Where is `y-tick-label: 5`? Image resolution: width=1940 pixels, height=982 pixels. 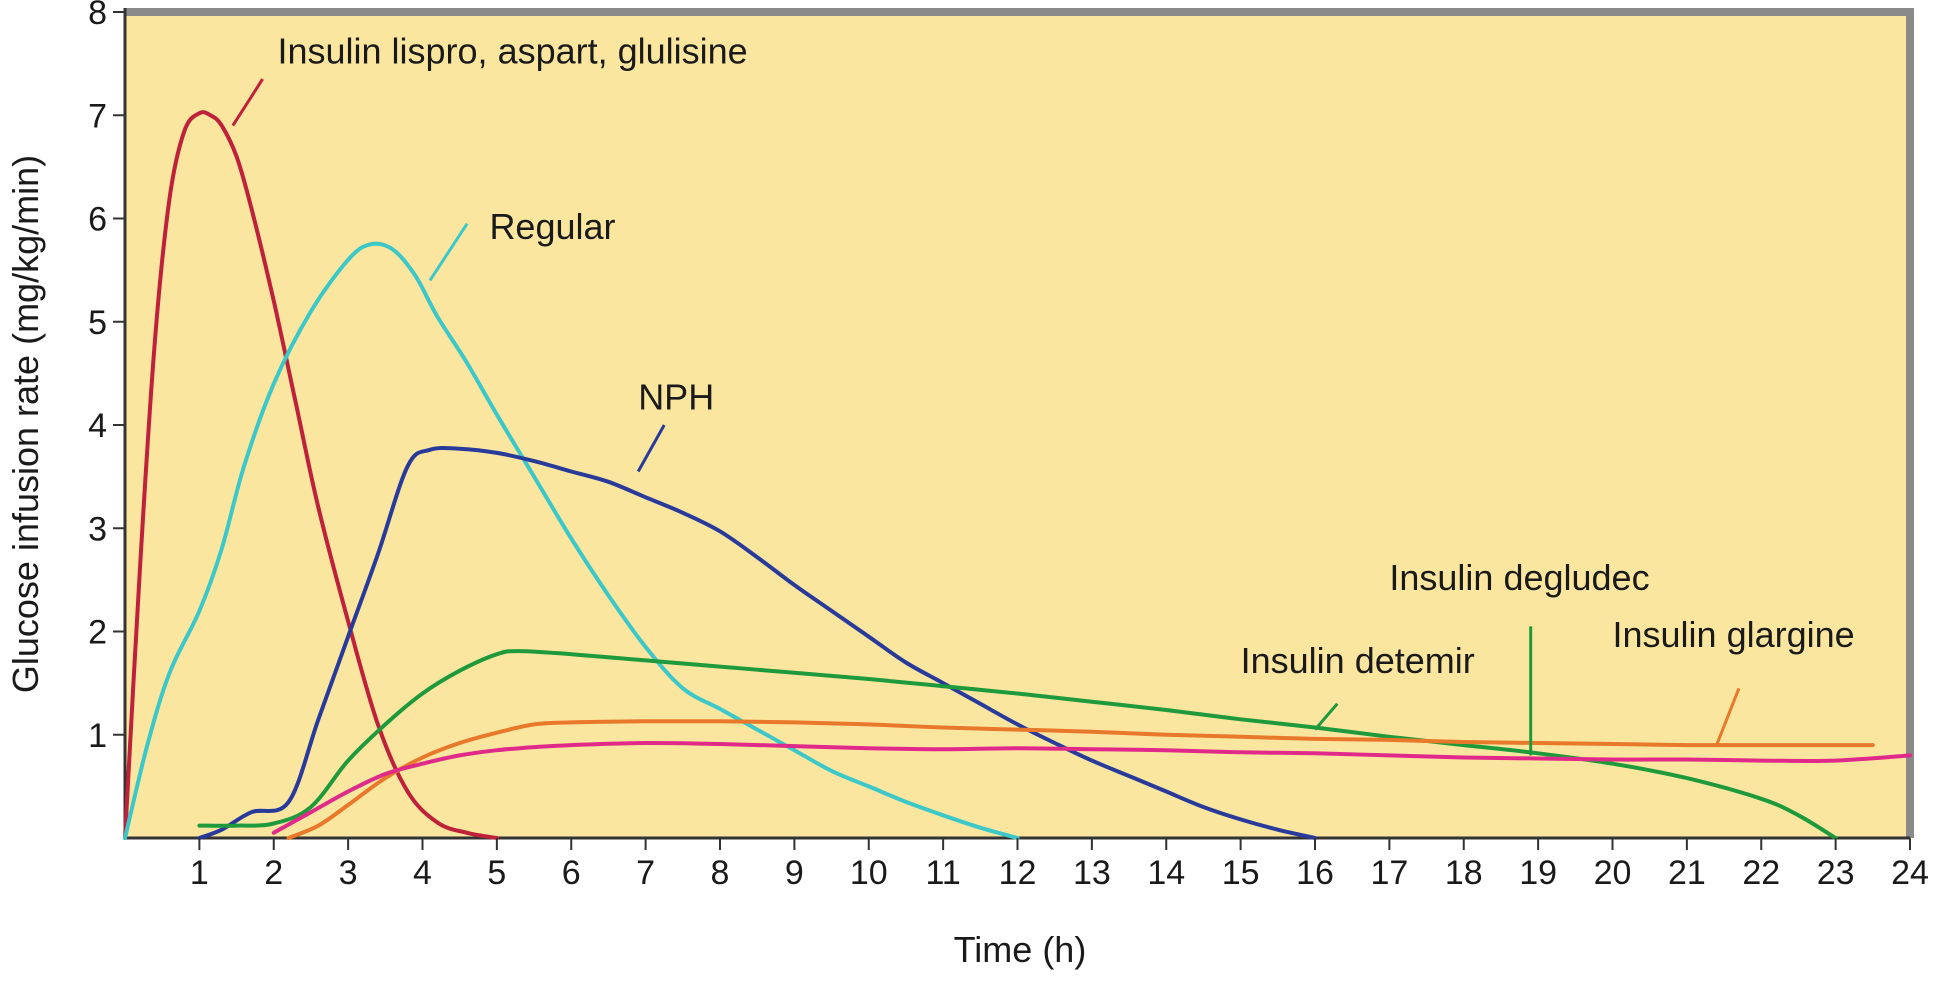
y-tick-label: 5 is located at coordinates (97, 323).